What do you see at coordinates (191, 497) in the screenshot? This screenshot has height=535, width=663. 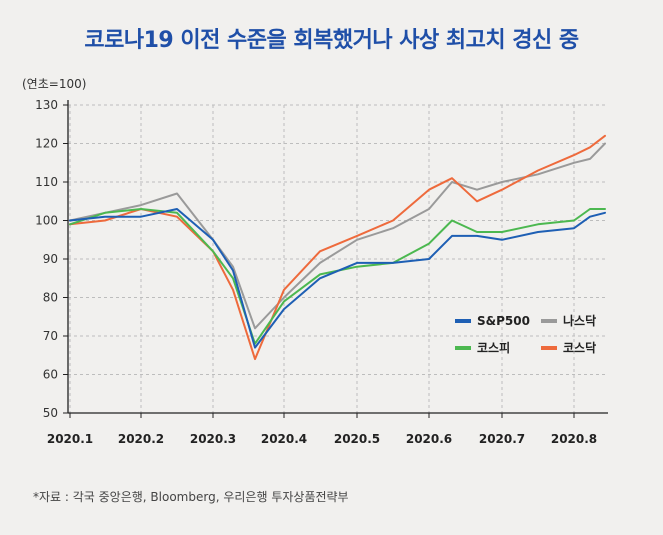 I see `source-note: *자료 : 각국 중앙은행, Bloomberg, 우리은행 투자상품전략부` at bounding box center [191, 497].